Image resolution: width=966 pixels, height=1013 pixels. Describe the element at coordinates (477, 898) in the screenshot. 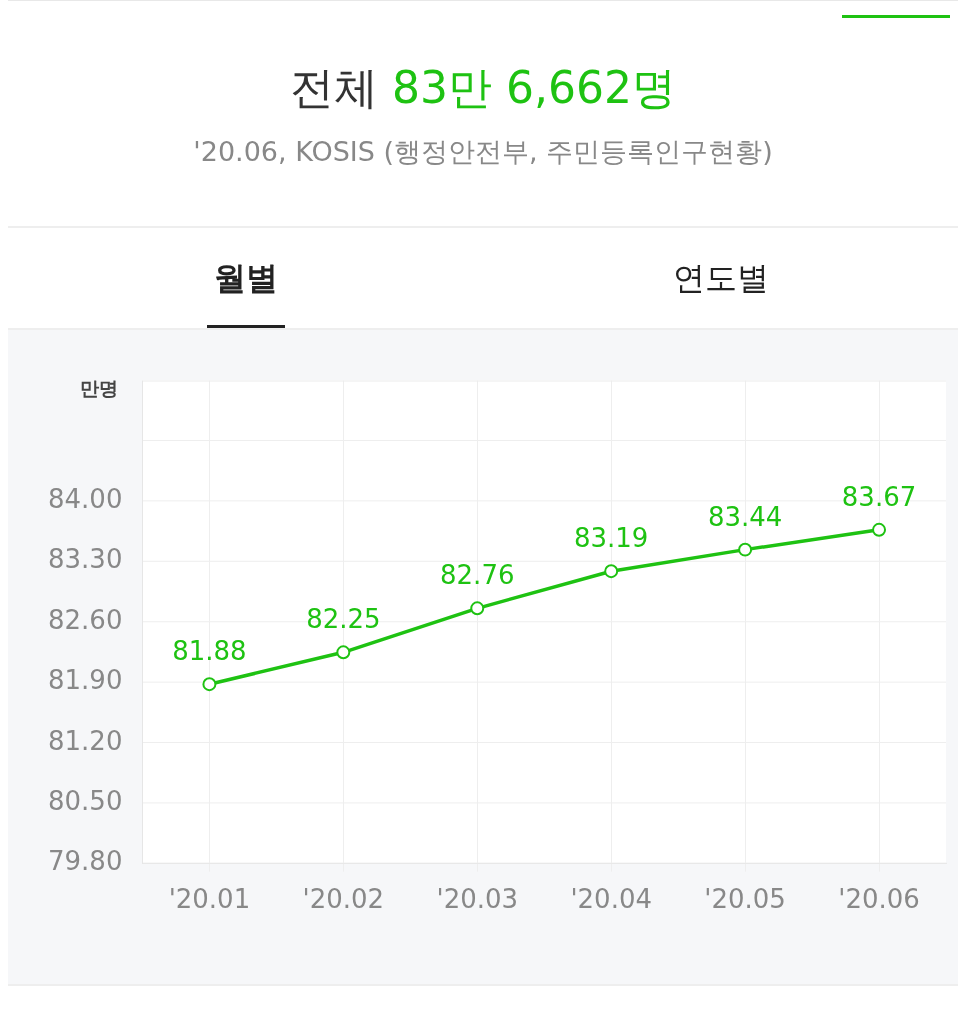

I see `x-tick-label: '20.03` at that location.